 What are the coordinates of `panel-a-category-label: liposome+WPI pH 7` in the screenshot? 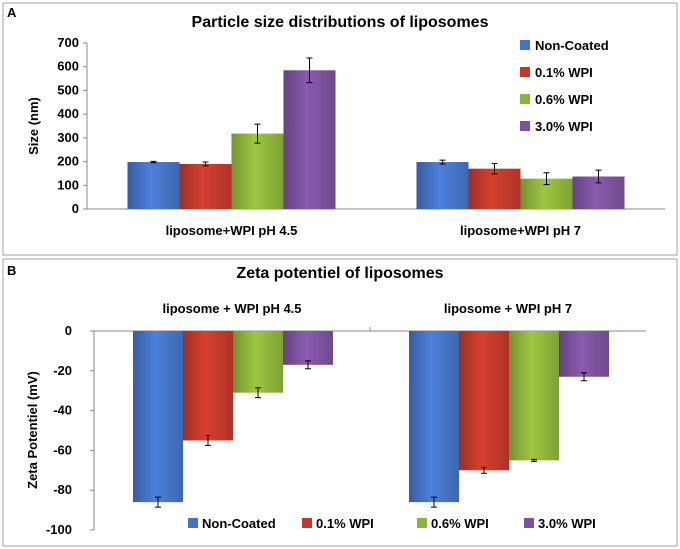 It's located at (520, 230).